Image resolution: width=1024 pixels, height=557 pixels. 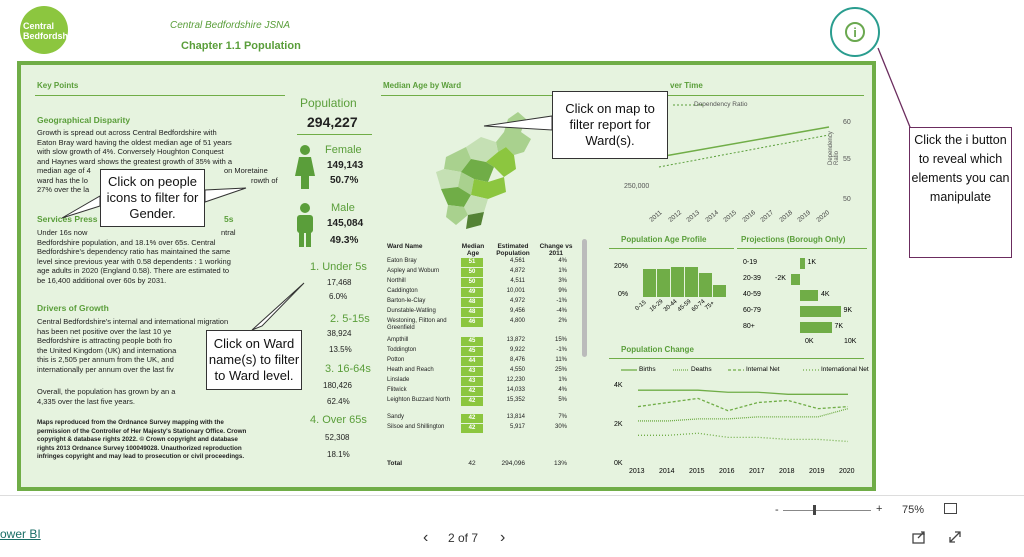 I want to click on ward-row: Ampthill 45 13,872 15%, so click(x=487, y=342).